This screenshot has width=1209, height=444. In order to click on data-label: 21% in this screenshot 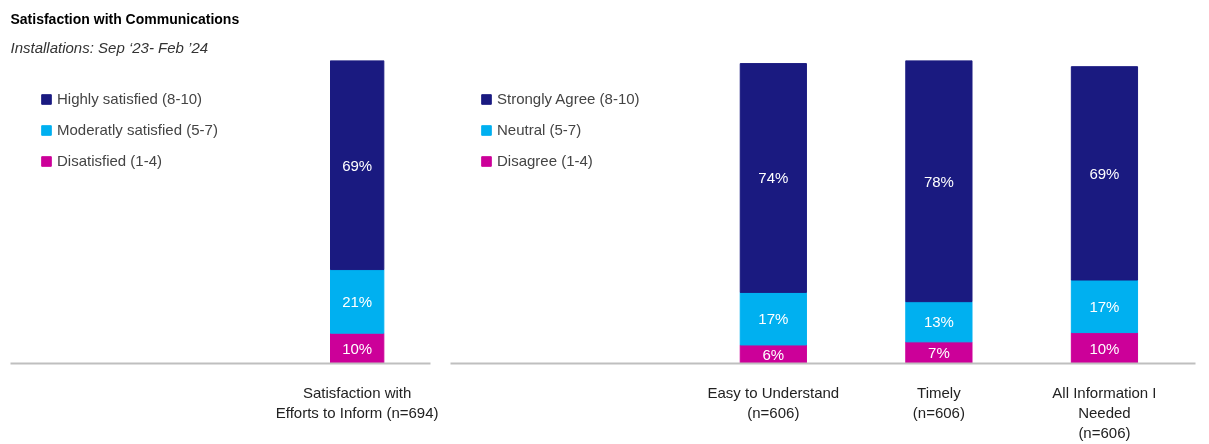, I will do `click(357, 301)`.